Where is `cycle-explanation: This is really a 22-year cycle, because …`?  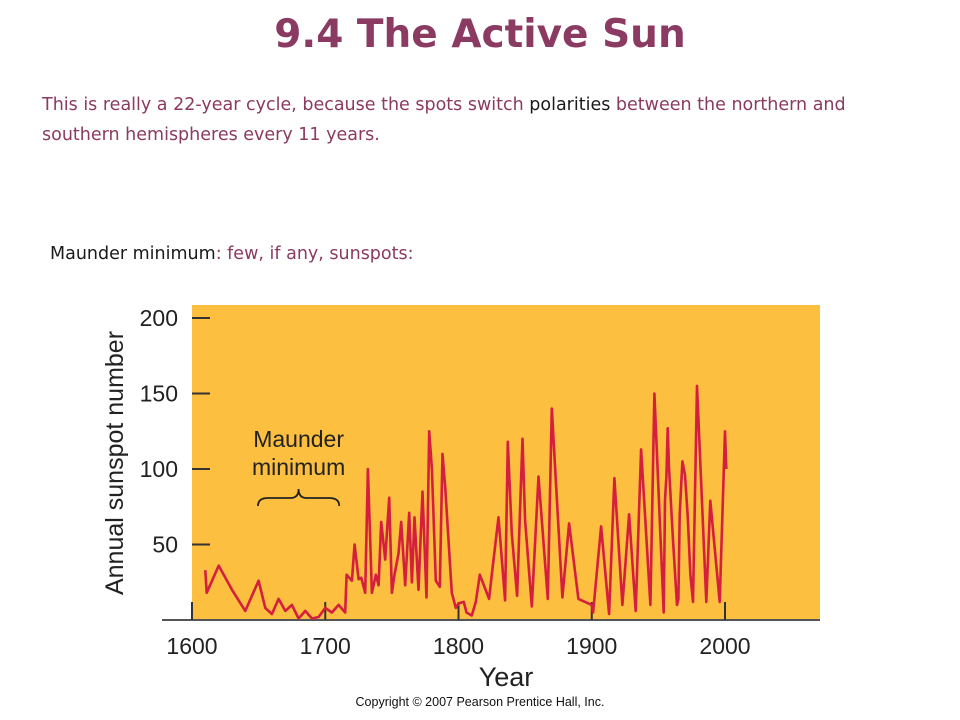
cycle-explanation: This is really a 22-year cycle, because … is located at coordinates (482, 120).